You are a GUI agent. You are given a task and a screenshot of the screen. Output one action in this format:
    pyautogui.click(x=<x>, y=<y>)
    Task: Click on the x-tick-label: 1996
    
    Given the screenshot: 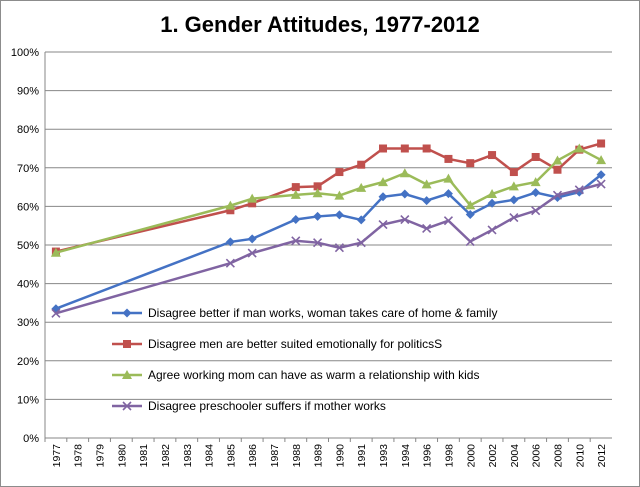 What is the action you would take?
    pyautogui.click(x=428, y=456)
    